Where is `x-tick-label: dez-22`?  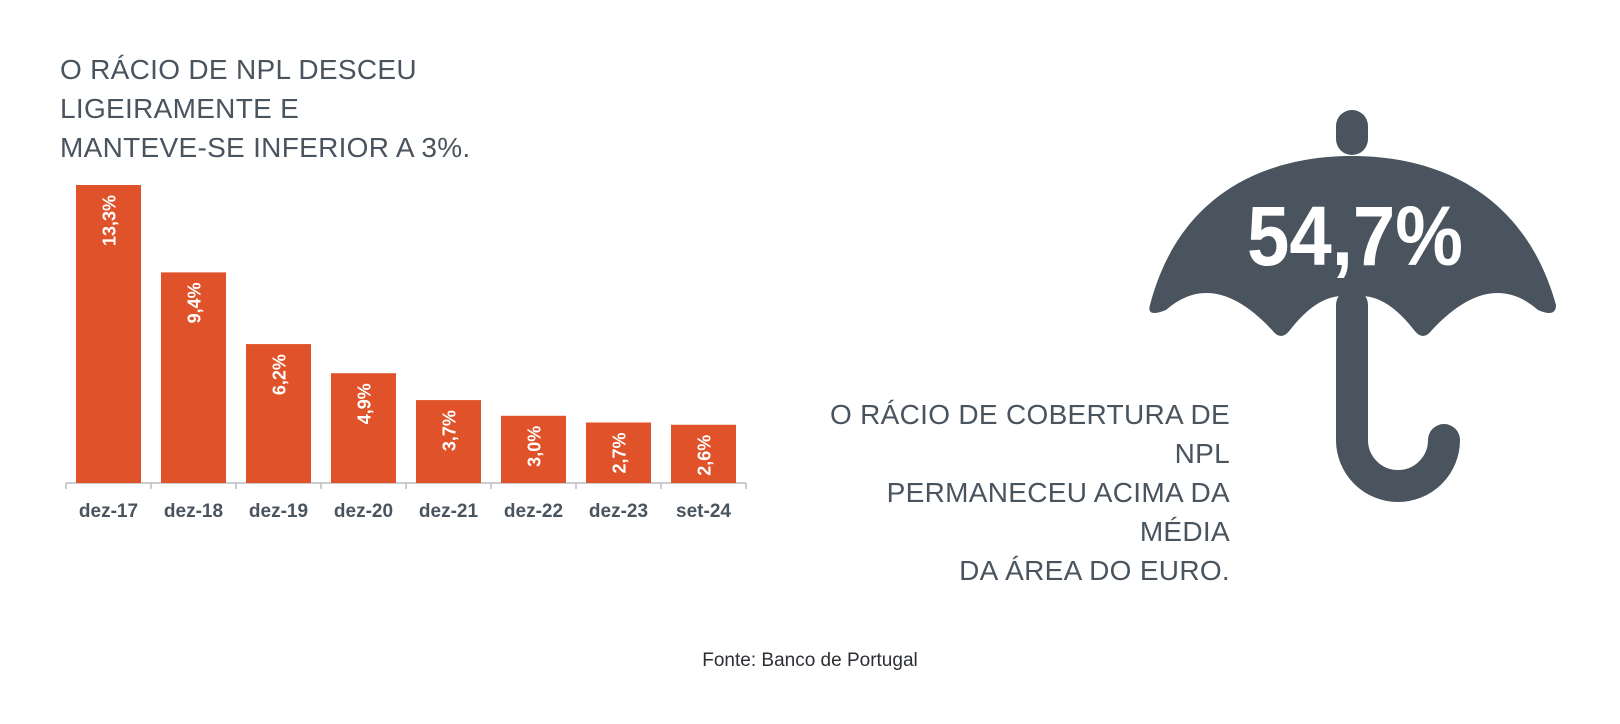
x-tick-label: dez-22 is located at coordinates (533, 511).